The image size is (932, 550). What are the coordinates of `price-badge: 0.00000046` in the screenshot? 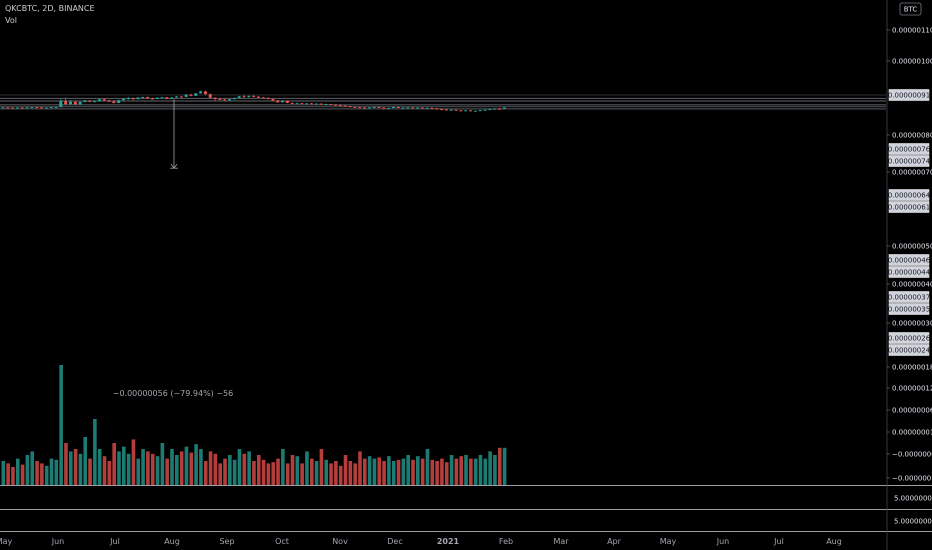 It's located at (909, 260).